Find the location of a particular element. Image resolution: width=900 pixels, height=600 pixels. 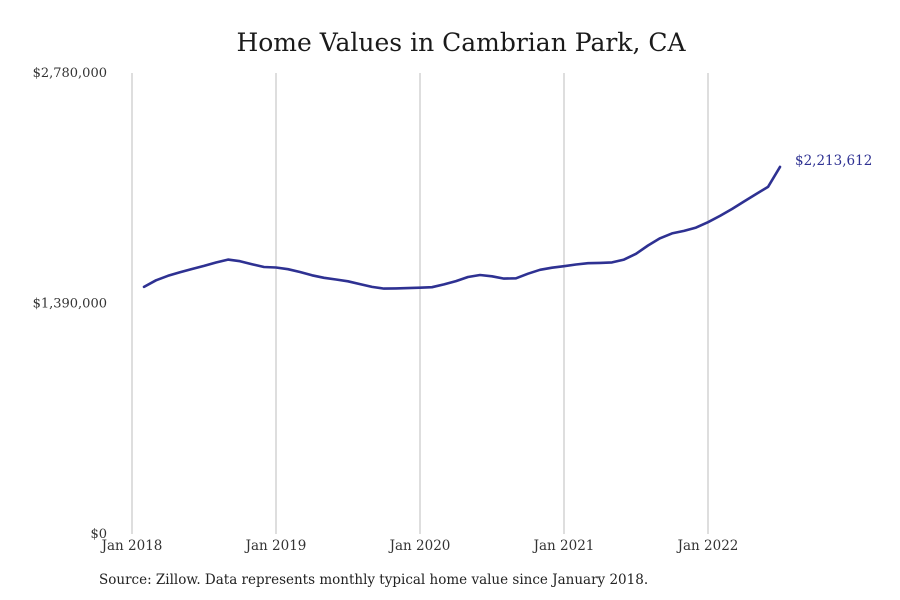

x-tick-label: Jan 2018 is located at coordinates (131, 546).